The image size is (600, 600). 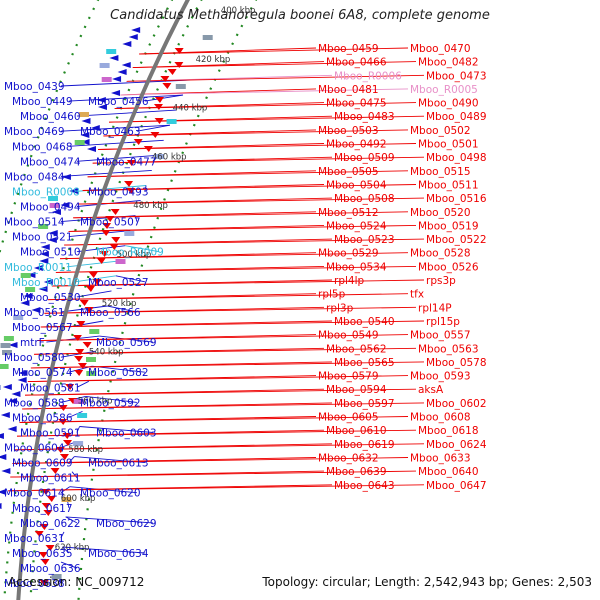 What do you see at coordinates (456, 363) in the screenshot?
I see `gene-label: Mboo_0578` at bounding box center [456, 363].